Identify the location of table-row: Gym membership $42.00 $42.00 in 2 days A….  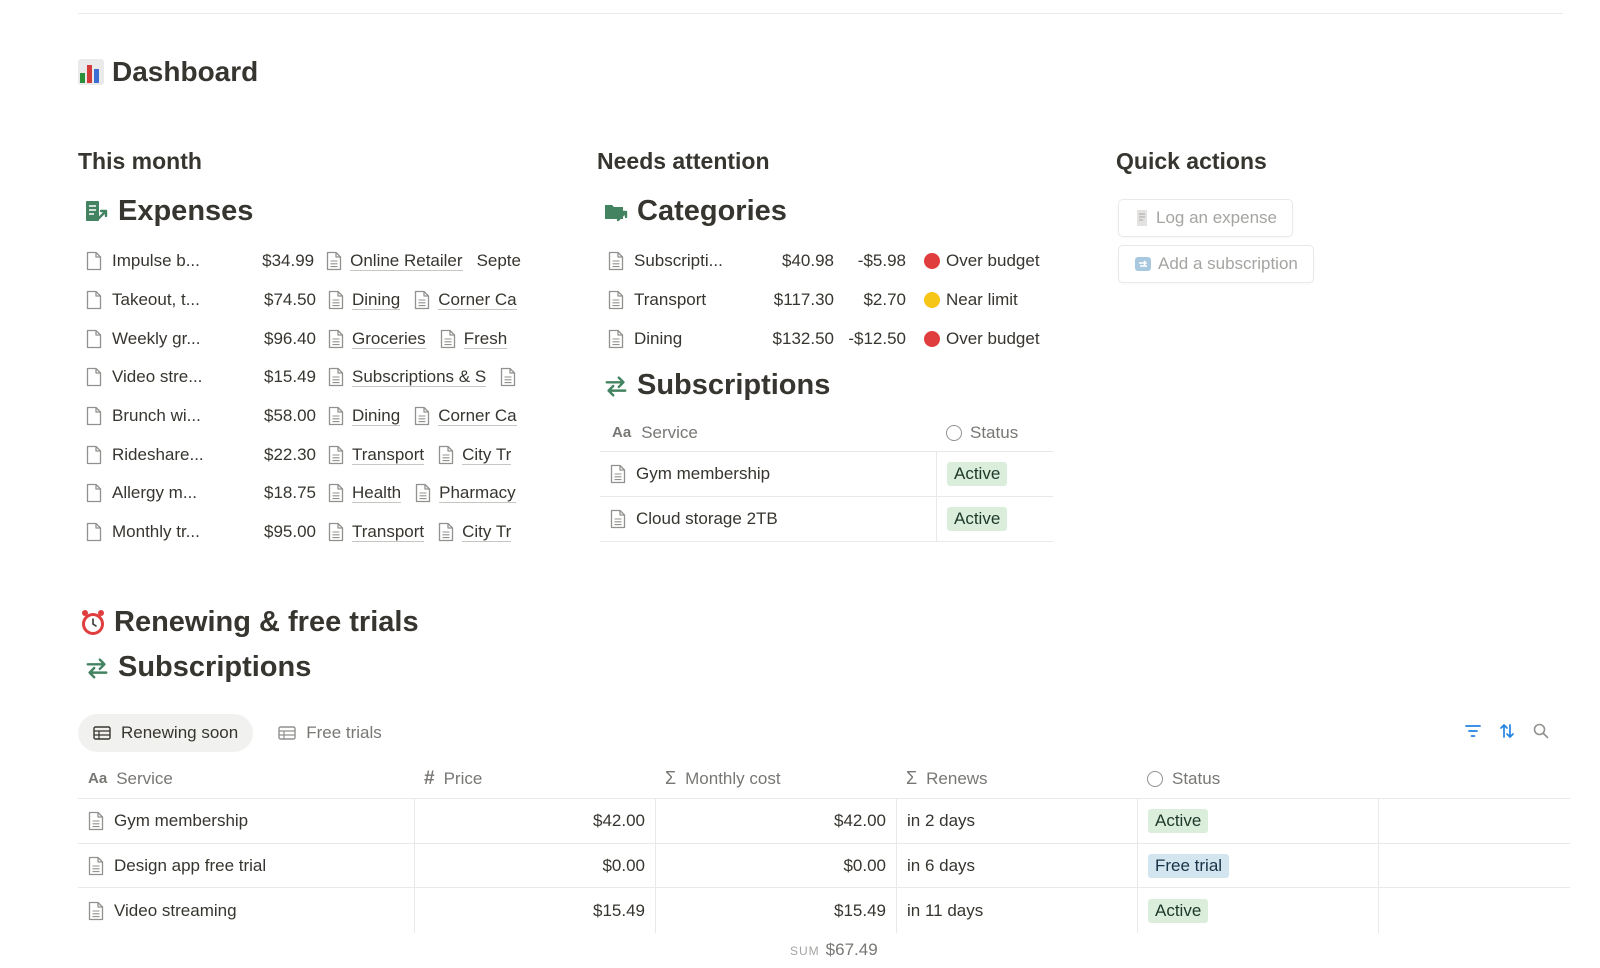
(824, 821).